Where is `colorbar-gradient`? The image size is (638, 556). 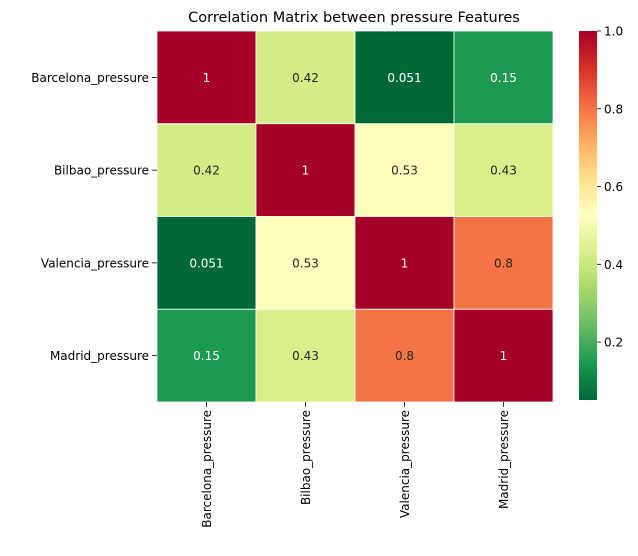
colorbar-gradient is located at coordinates (588, 215).